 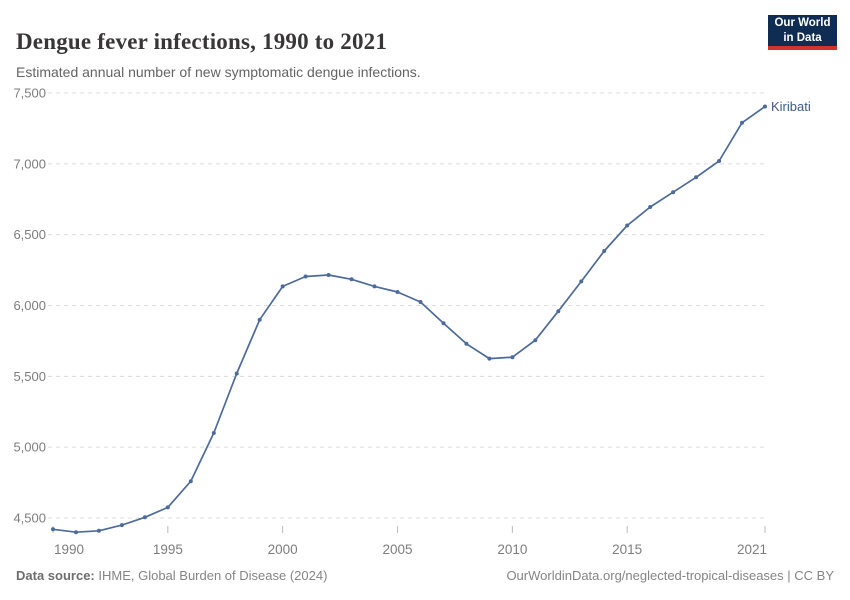 I want to click on x-axis-tick-label: 2015, so click(x=627, y=549).